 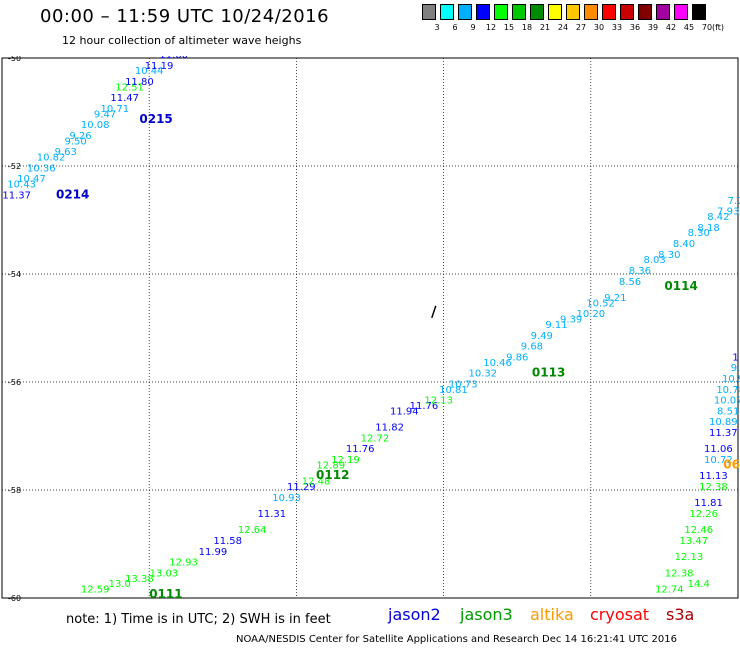 I want to click on scale-label: 12, so click(x=491, y=27).